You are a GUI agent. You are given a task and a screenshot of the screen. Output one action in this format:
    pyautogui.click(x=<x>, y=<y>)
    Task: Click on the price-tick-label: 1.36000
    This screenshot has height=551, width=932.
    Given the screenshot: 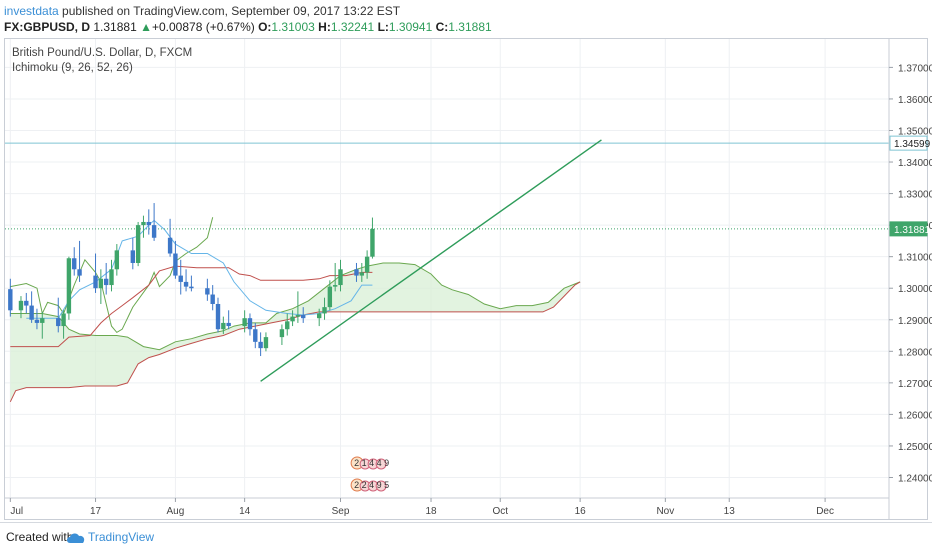 What is the action you would take?
    pyautogui.click(x=915, y=100)
    